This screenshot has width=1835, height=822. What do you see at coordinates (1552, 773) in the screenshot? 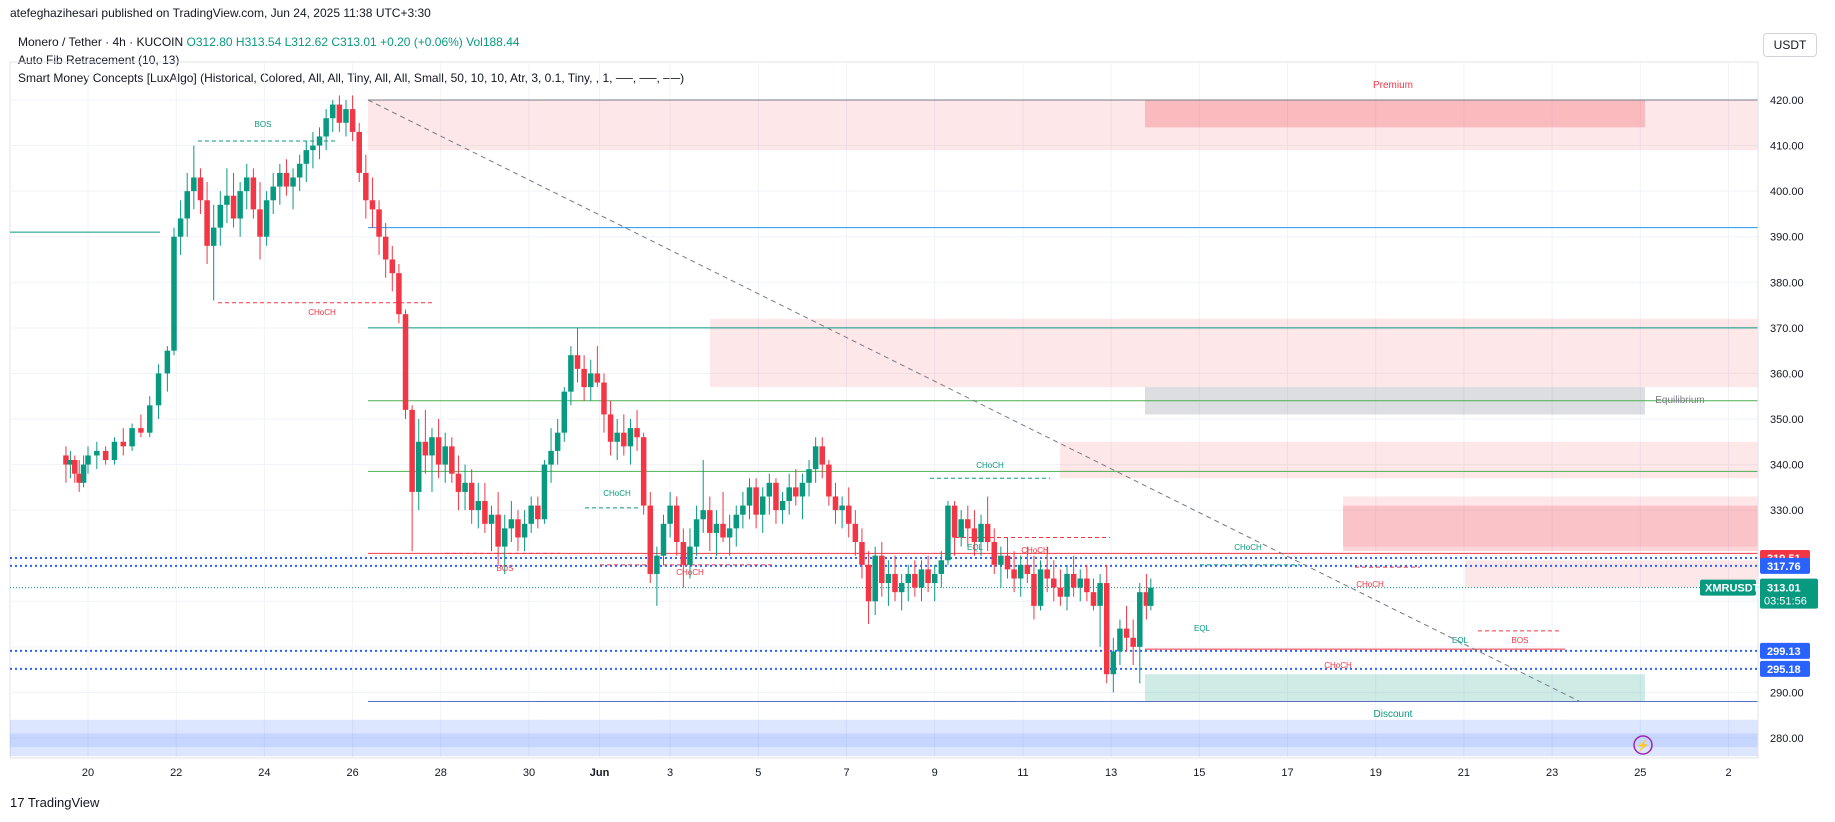
I see `time-tick-label: 23` at bounding box center [1552, 773].